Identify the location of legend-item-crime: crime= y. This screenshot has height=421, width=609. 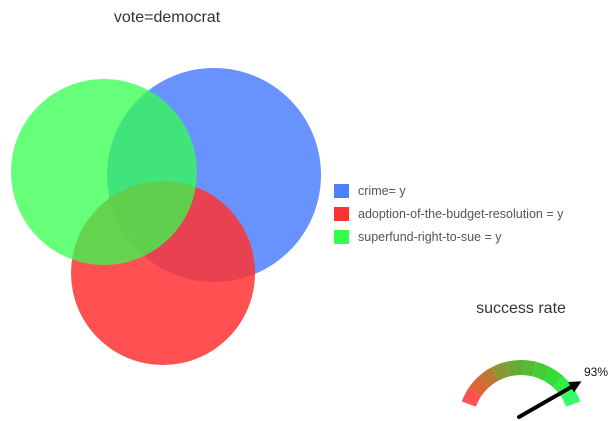
(370, 191).